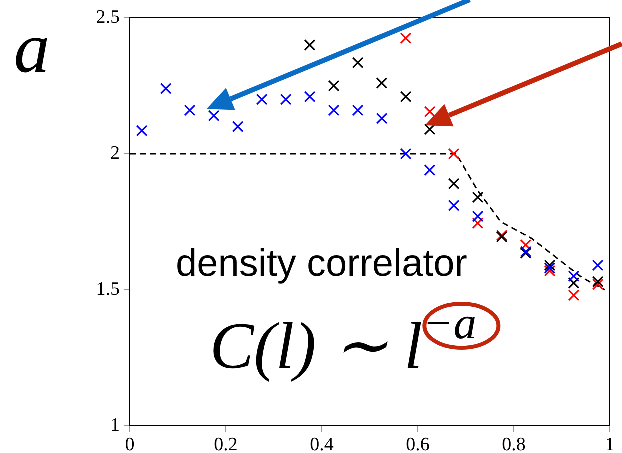 This screenshot has width=622, height=453. What do you see at coordinates (108, 17) in the screenshot?
I see `y-tick-label: 2.5` at bounding box center [108, 17].